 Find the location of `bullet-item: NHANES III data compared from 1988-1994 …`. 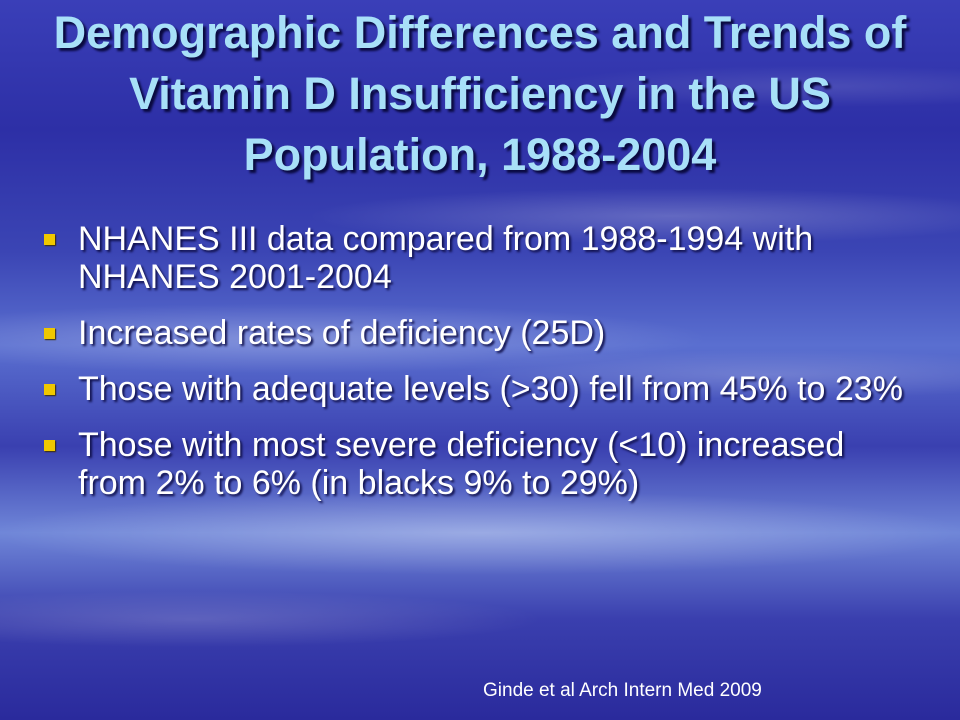

bullet-item: NHANES III data compared from 1988-1994 … is located at coordinates (480, 258).